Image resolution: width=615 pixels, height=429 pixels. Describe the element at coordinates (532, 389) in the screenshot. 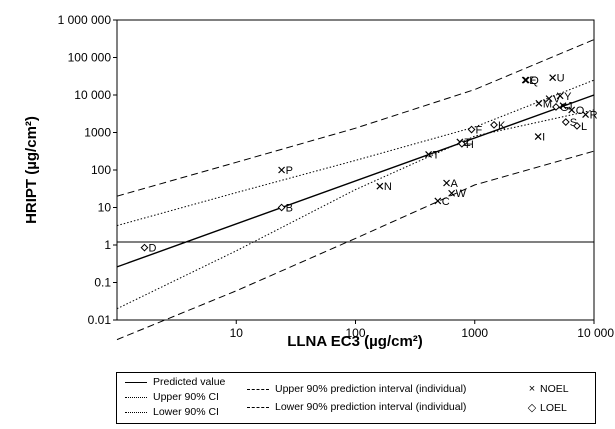

I see `cross-marker-icon: ×` at that location.